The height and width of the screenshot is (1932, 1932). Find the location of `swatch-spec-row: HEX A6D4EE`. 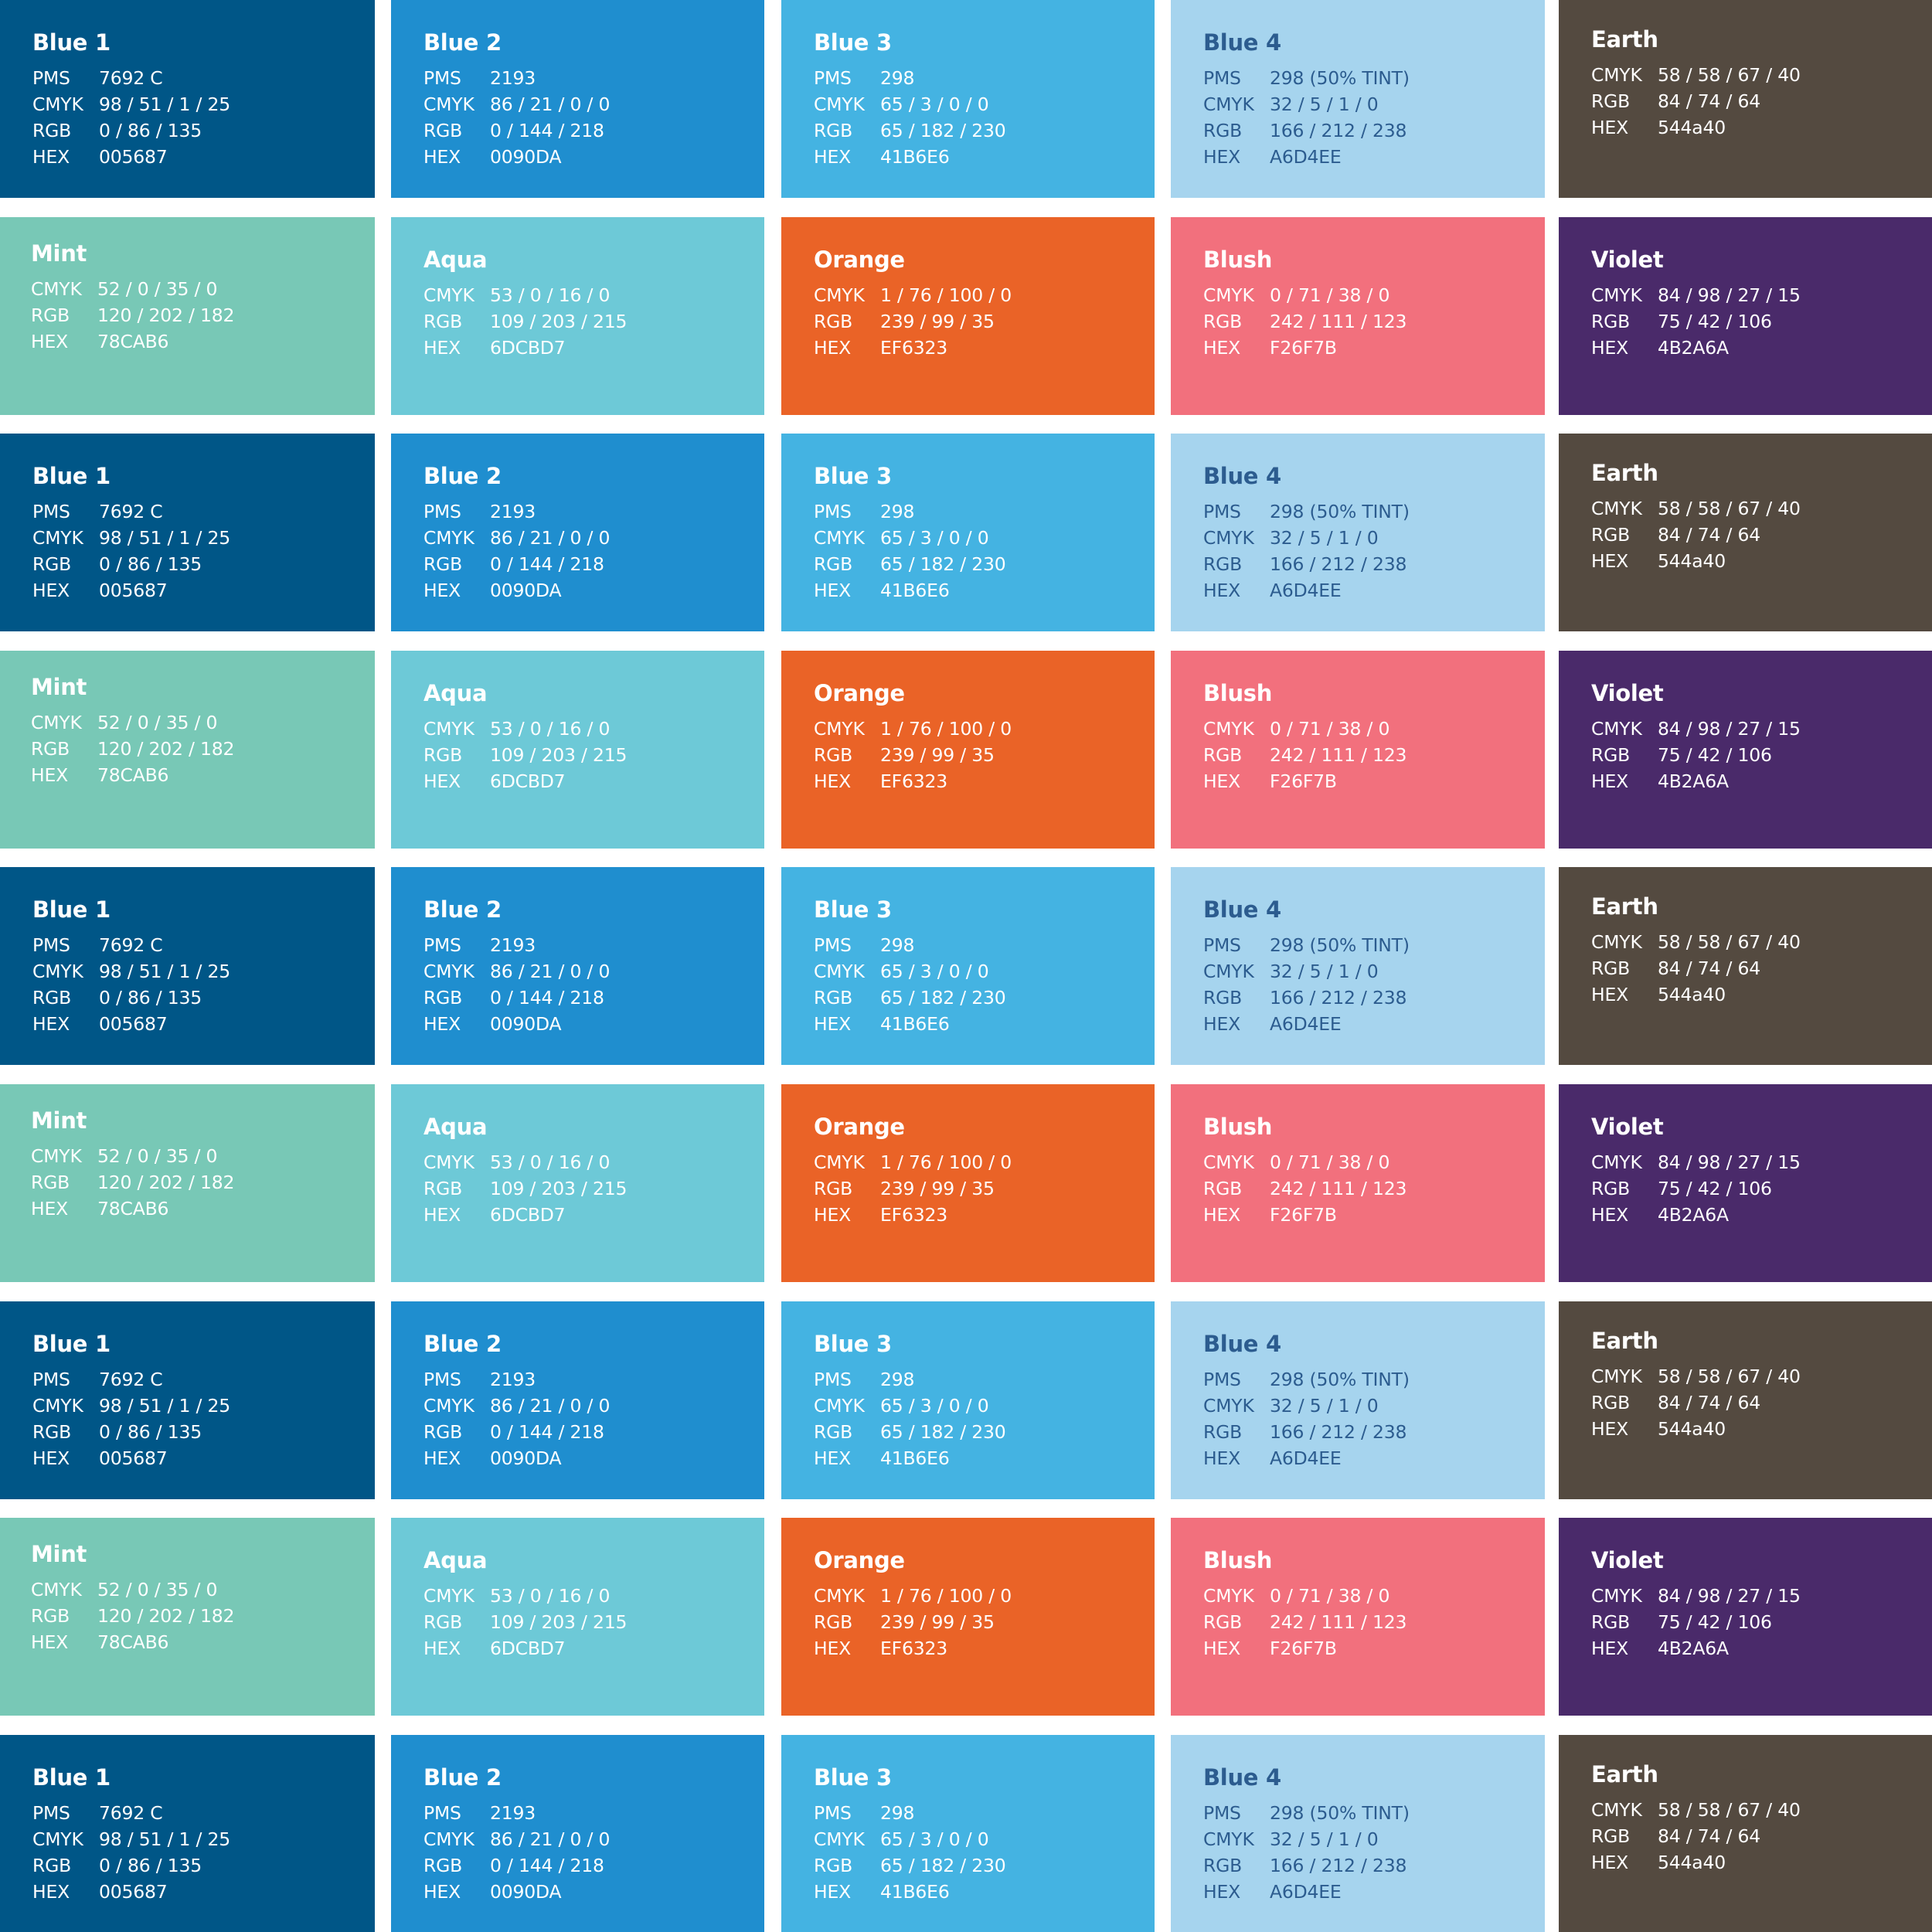

swatch-spec-row: HEX A6D4EE is located at coordinates (1374, 1892).